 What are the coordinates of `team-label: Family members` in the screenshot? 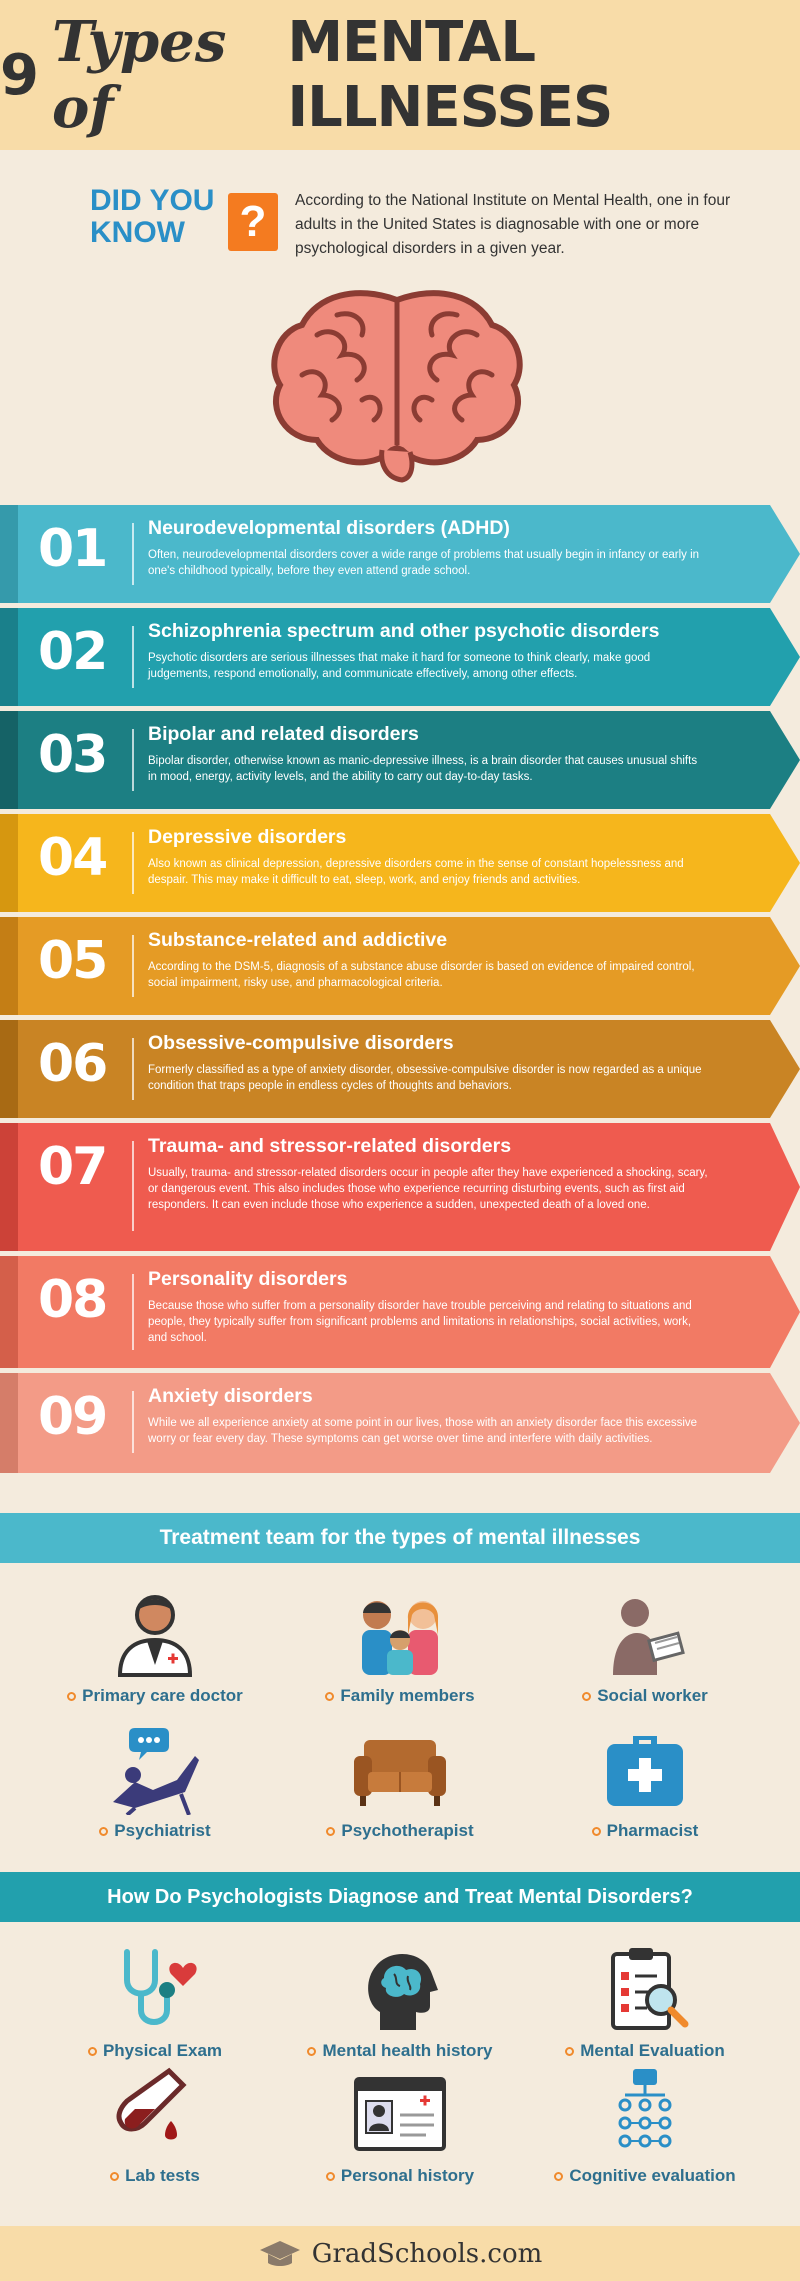 It's located at (400, 1696).